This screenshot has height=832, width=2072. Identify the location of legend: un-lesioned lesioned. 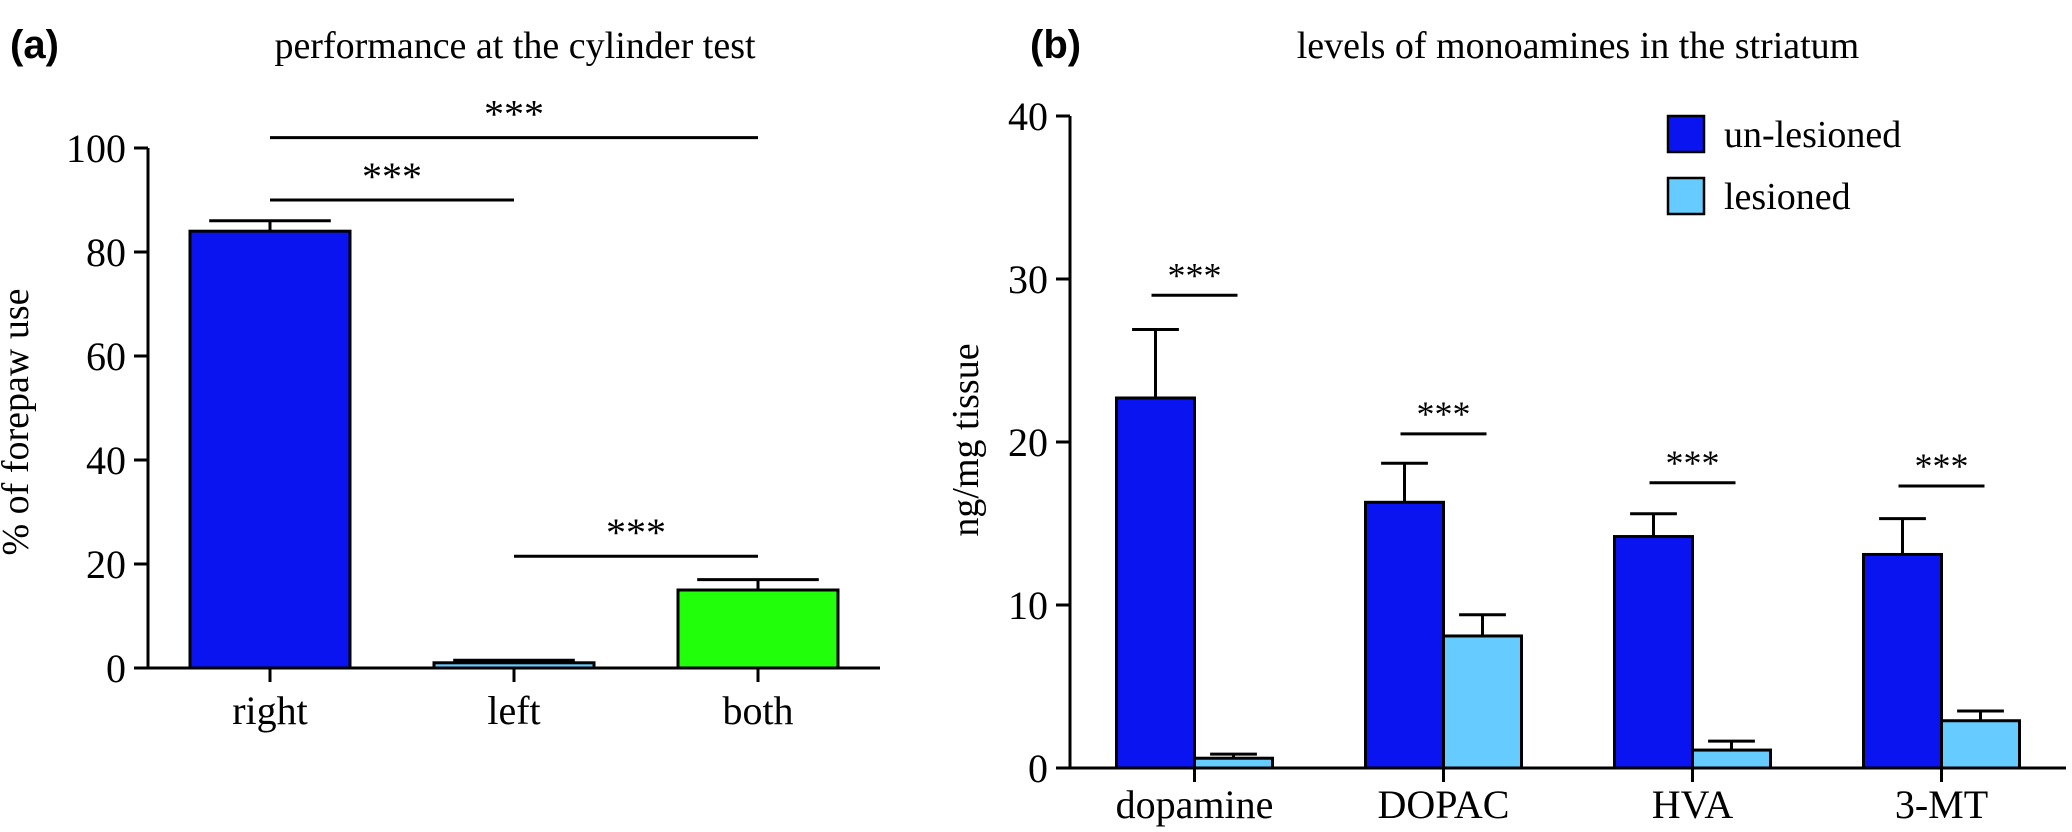
(1783, 166).